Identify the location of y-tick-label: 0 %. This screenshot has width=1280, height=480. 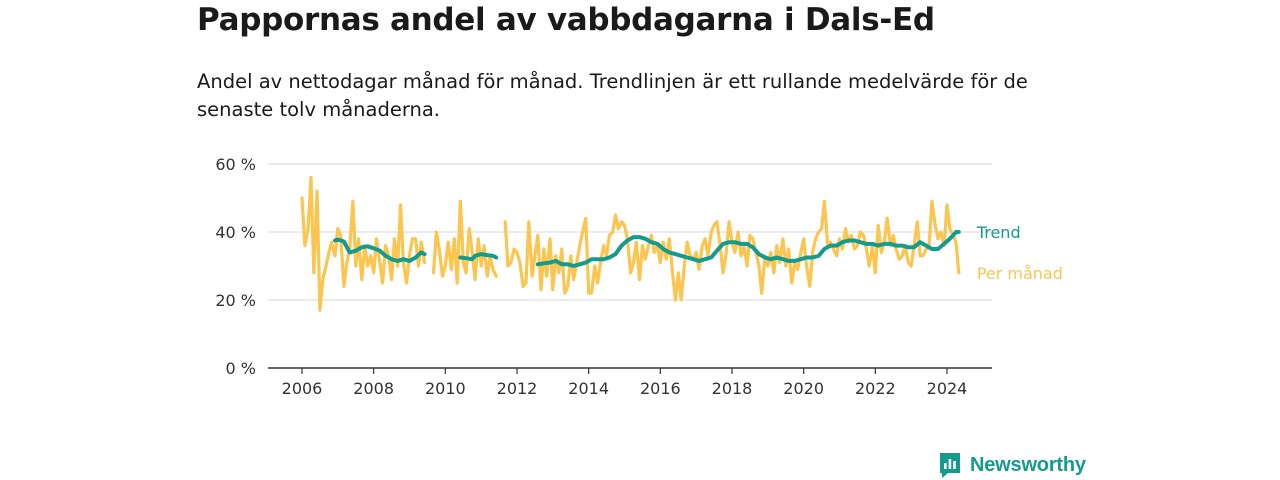
(241, 368).